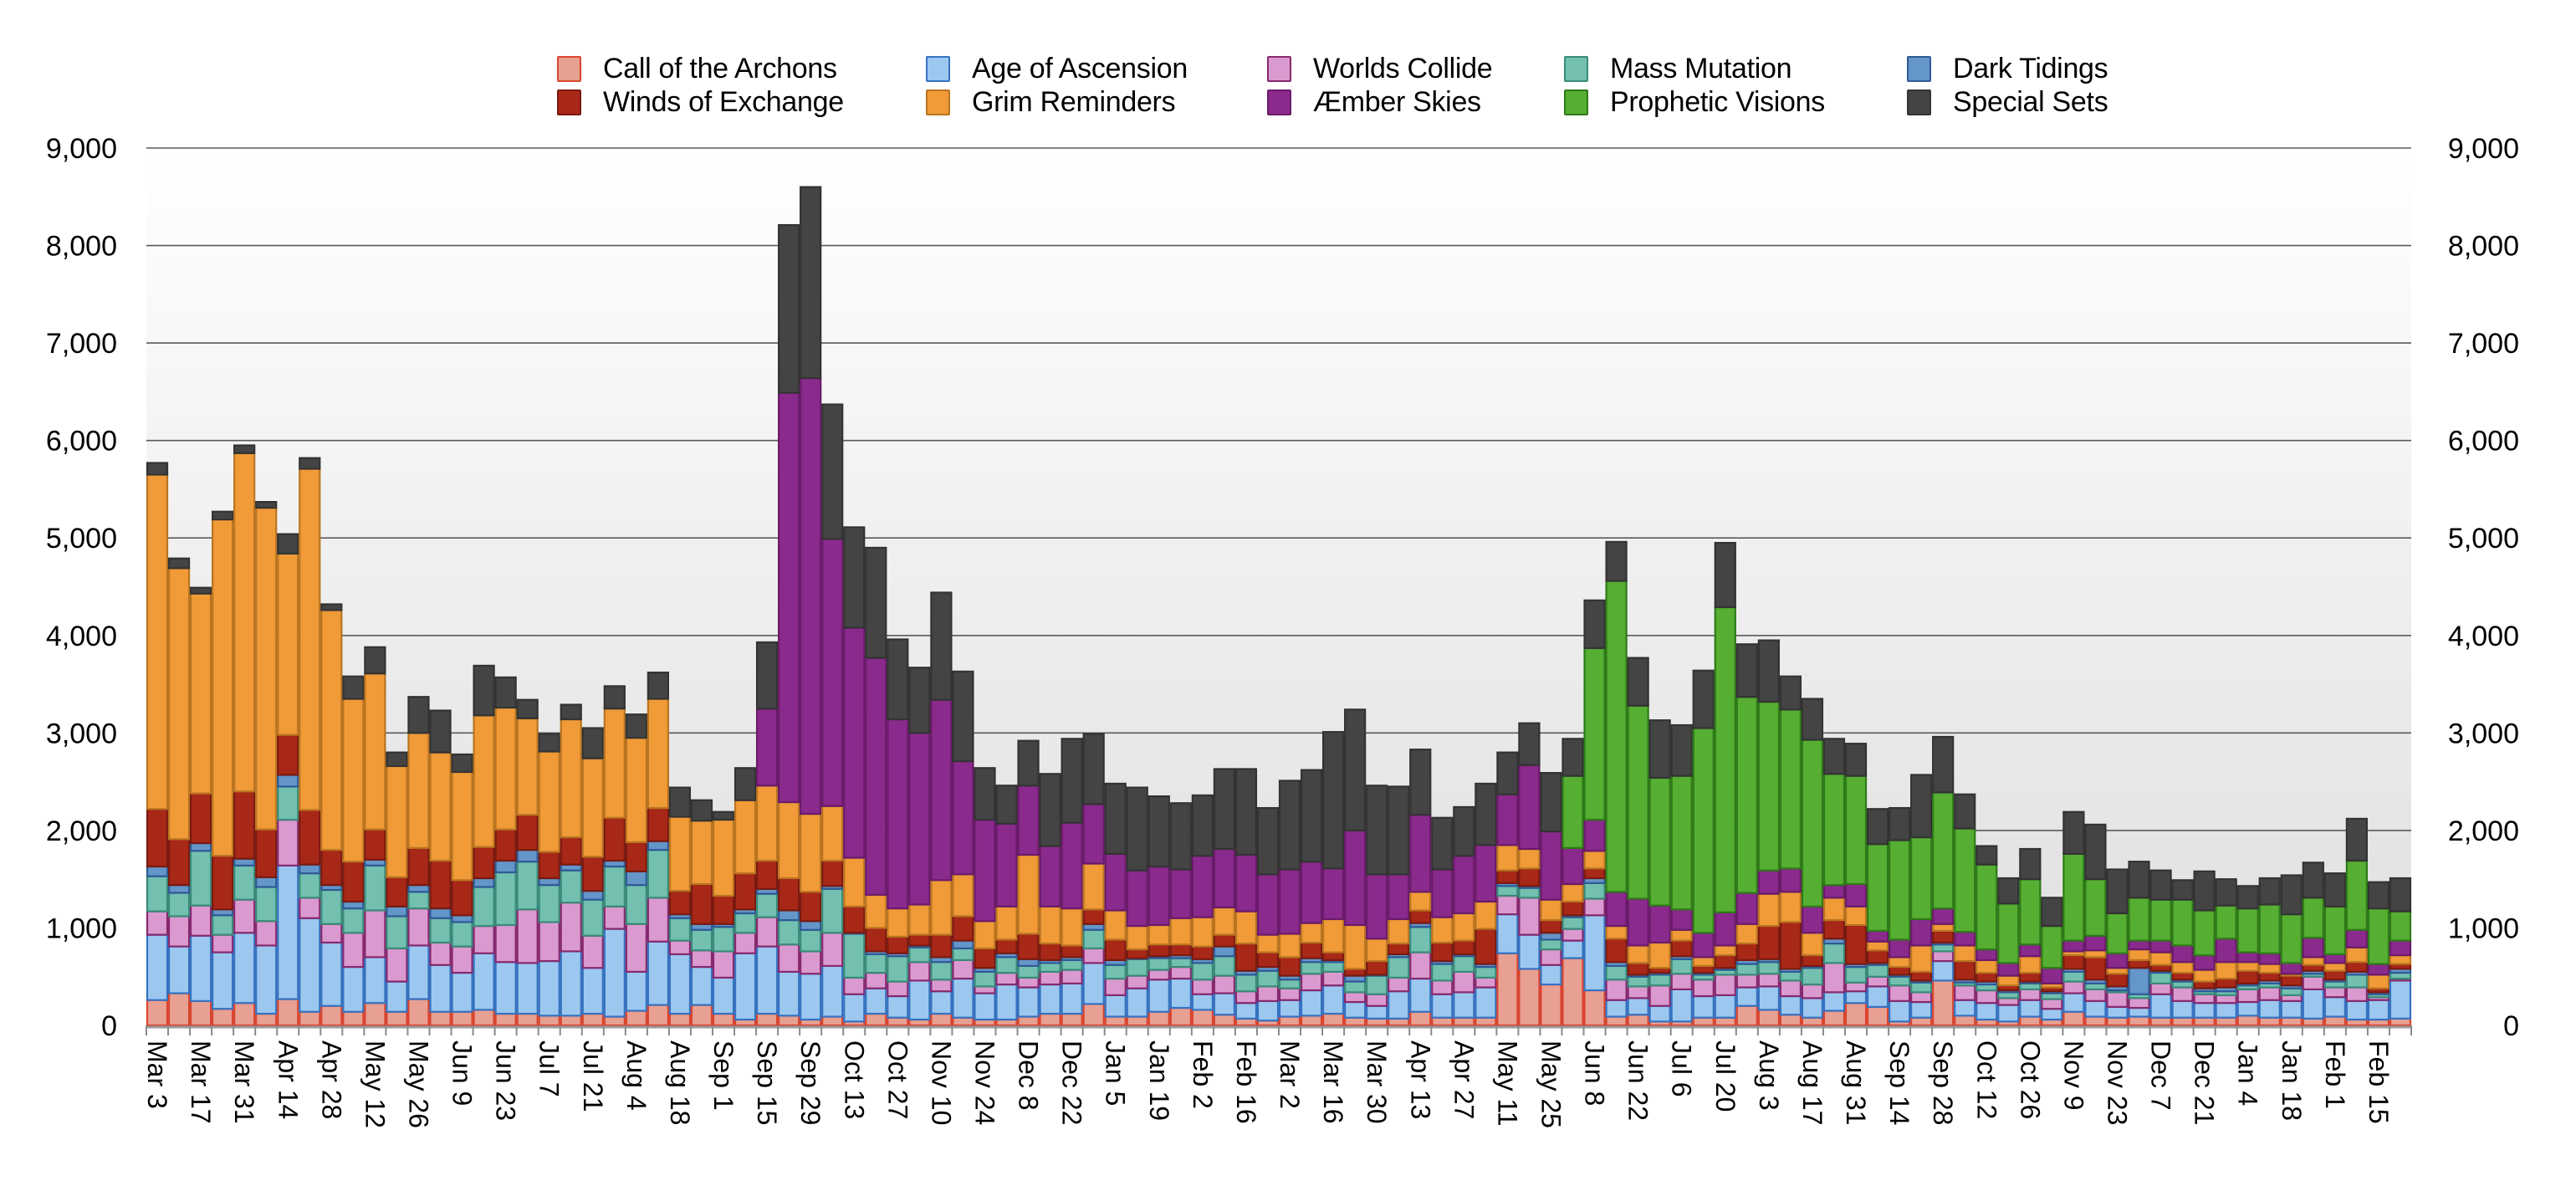 The image size is (2576, 1186). What do you see at coordinates (288, 1079) in the screenshot?
I see `x-tick-label: Apr 14` at bounding box center [288, 1079].